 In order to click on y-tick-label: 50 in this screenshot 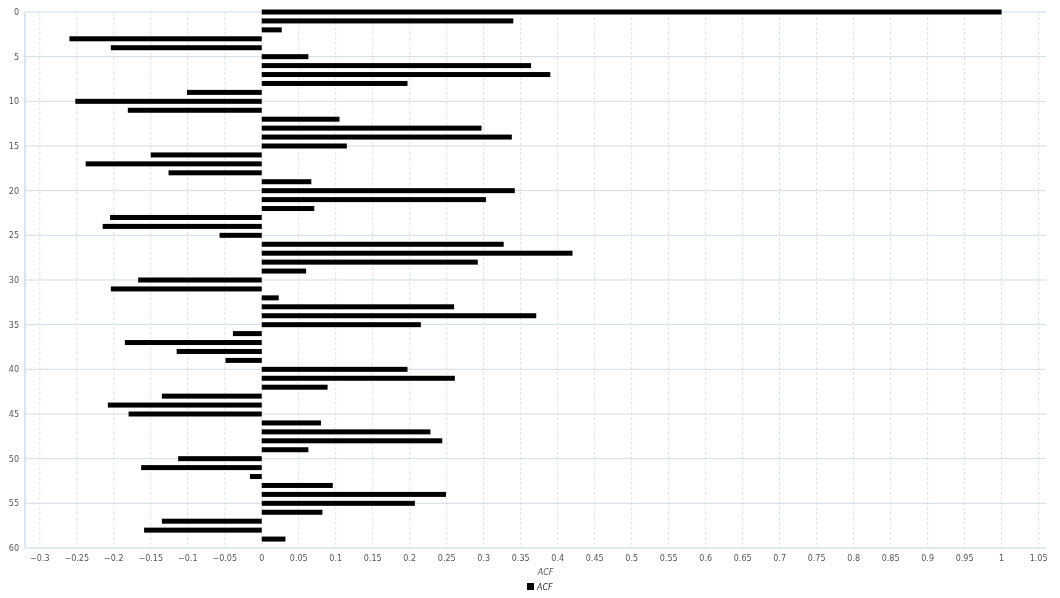, I will do `click(13, 459)`.